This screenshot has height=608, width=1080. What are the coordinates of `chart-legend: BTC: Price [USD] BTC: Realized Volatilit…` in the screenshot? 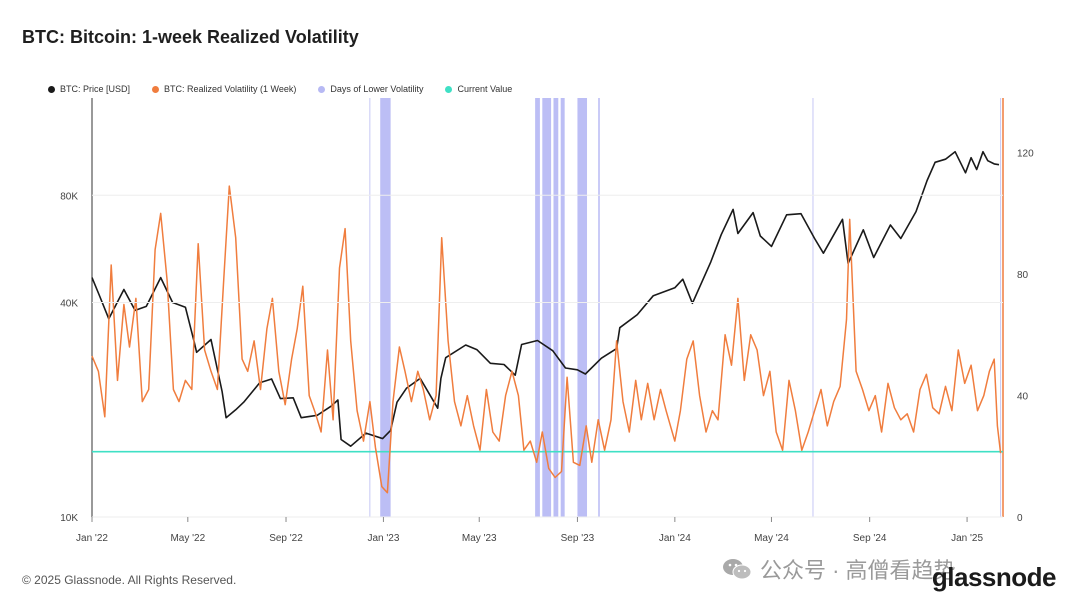 It's located at (280, 89).